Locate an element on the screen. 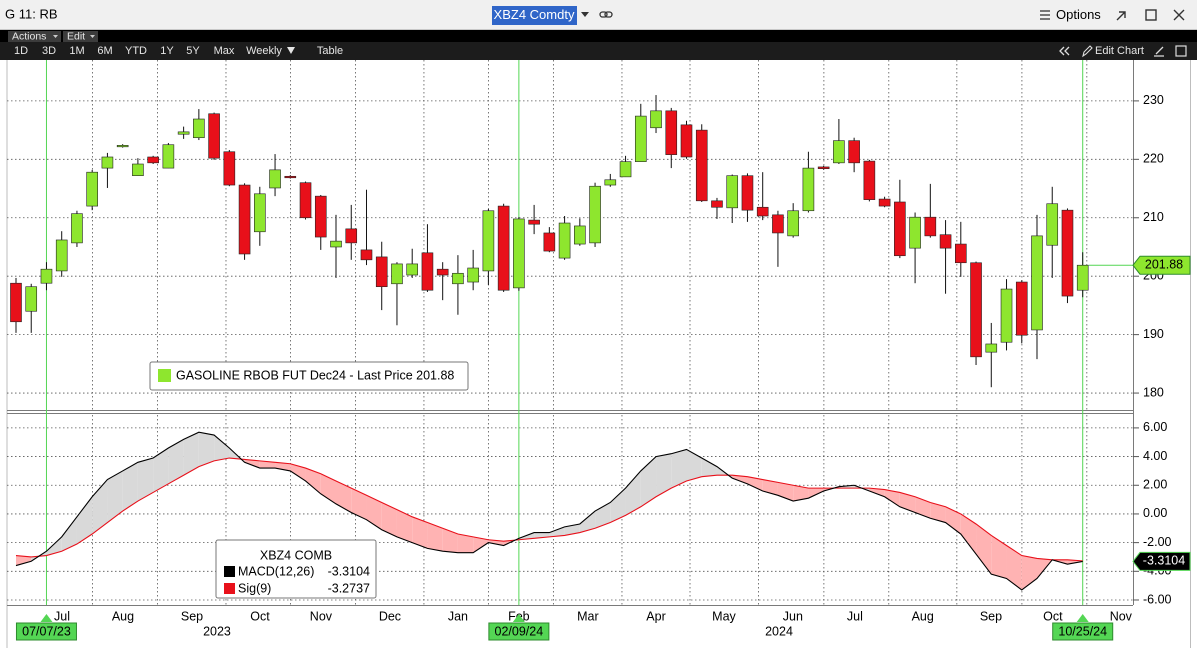 The image size is (1197, 648). year-label: 2023 is located at coordinates (217, 631).